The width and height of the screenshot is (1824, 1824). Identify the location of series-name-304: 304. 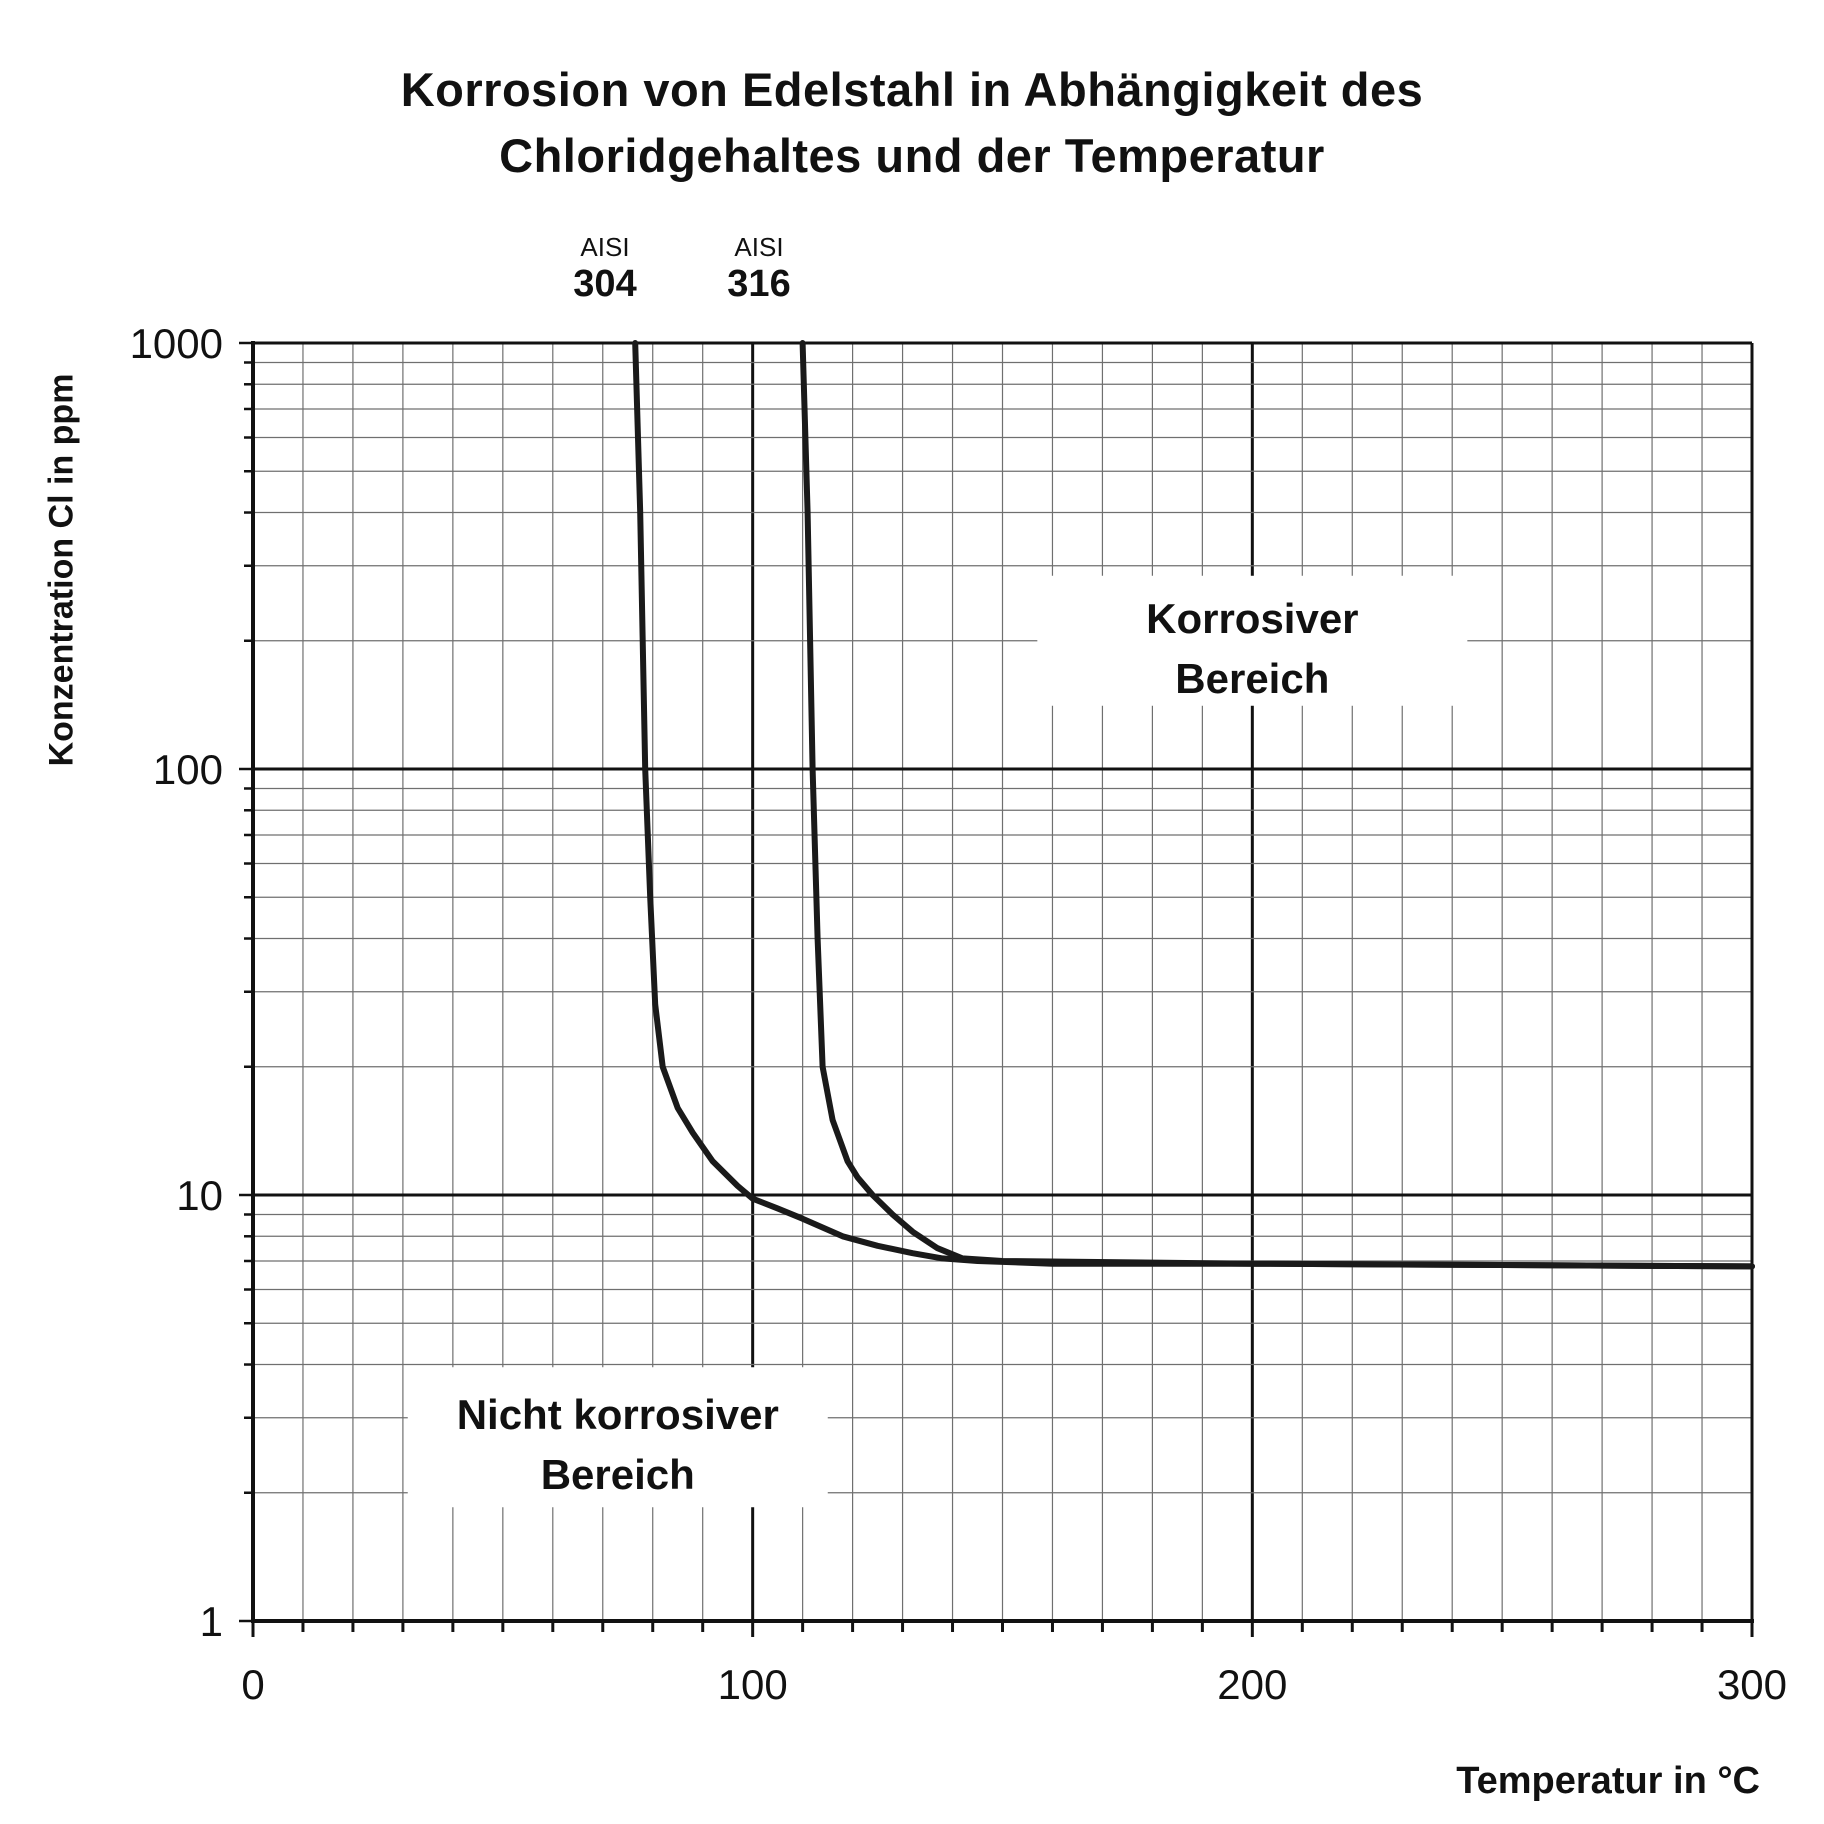
(605, 284).